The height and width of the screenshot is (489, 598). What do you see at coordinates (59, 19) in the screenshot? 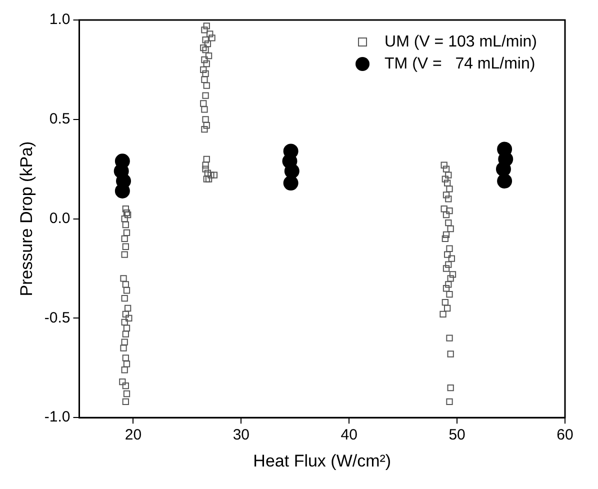
I see `y-tick-label: 1.0` at bounding box center [59, 19].